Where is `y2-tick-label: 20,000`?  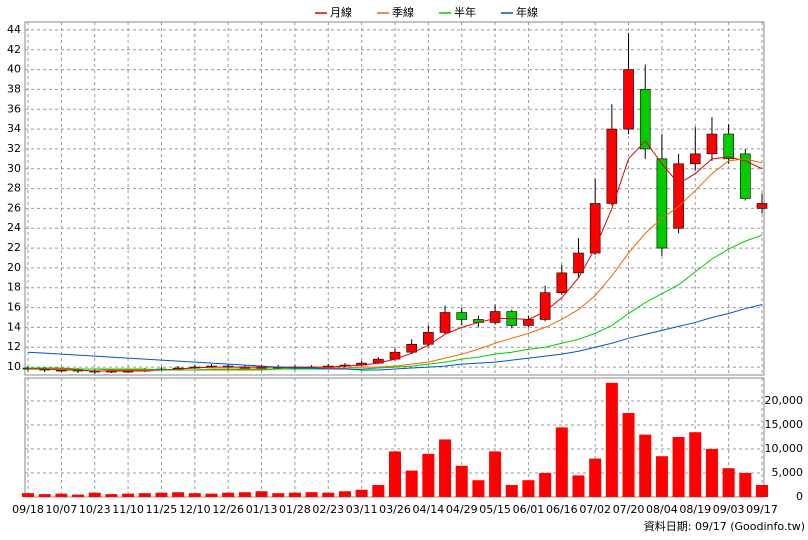 y2-tick-label: 20,000 is located at coordinates (784, 400).